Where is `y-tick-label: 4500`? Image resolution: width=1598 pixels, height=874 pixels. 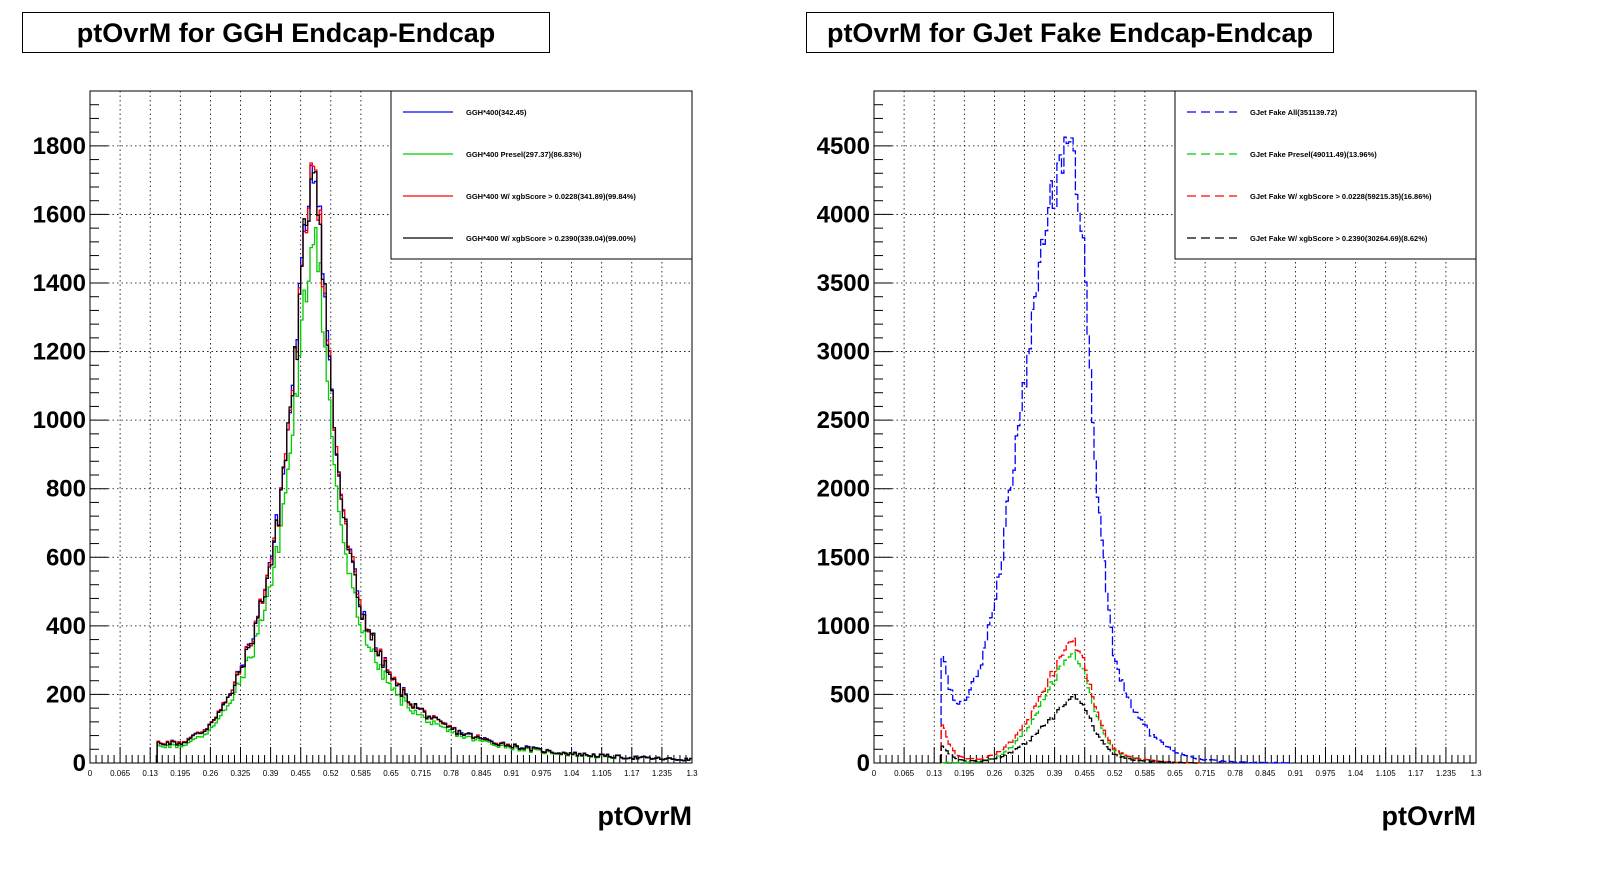
y-tick-label: 4500 is located at coordinates (843, 146).